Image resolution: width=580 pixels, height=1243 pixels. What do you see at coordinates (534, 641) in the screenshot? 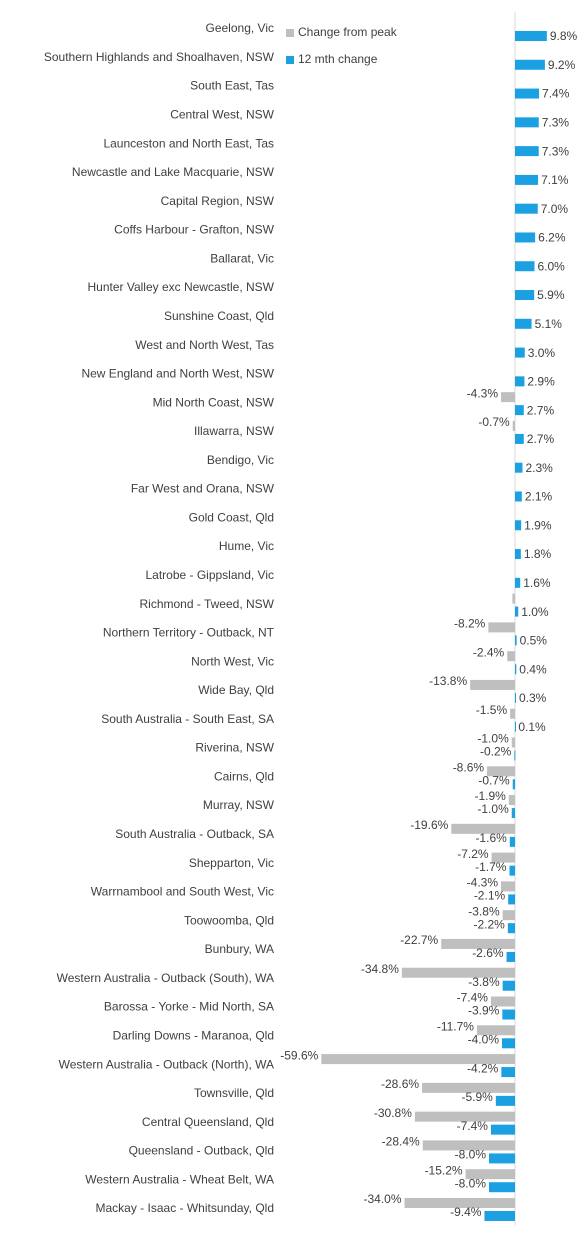
I see `value-label: 0.5%` at bounding box center [534, 641].